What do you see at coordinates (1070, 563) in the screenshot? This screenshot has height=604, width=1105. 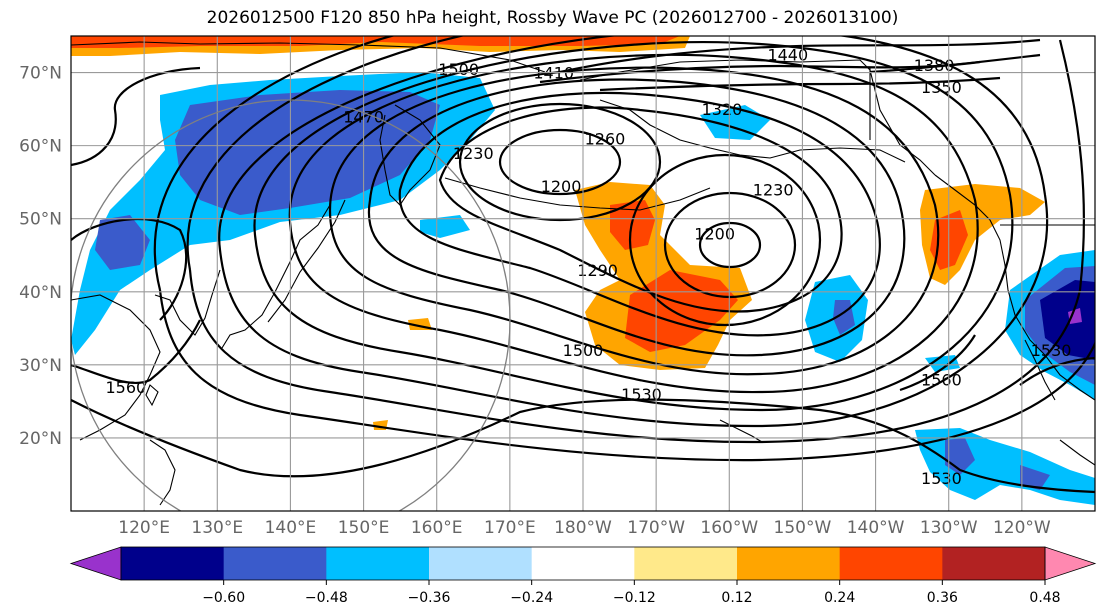 I see `colorbar-extend-max` at bounding box center [1070, 563].